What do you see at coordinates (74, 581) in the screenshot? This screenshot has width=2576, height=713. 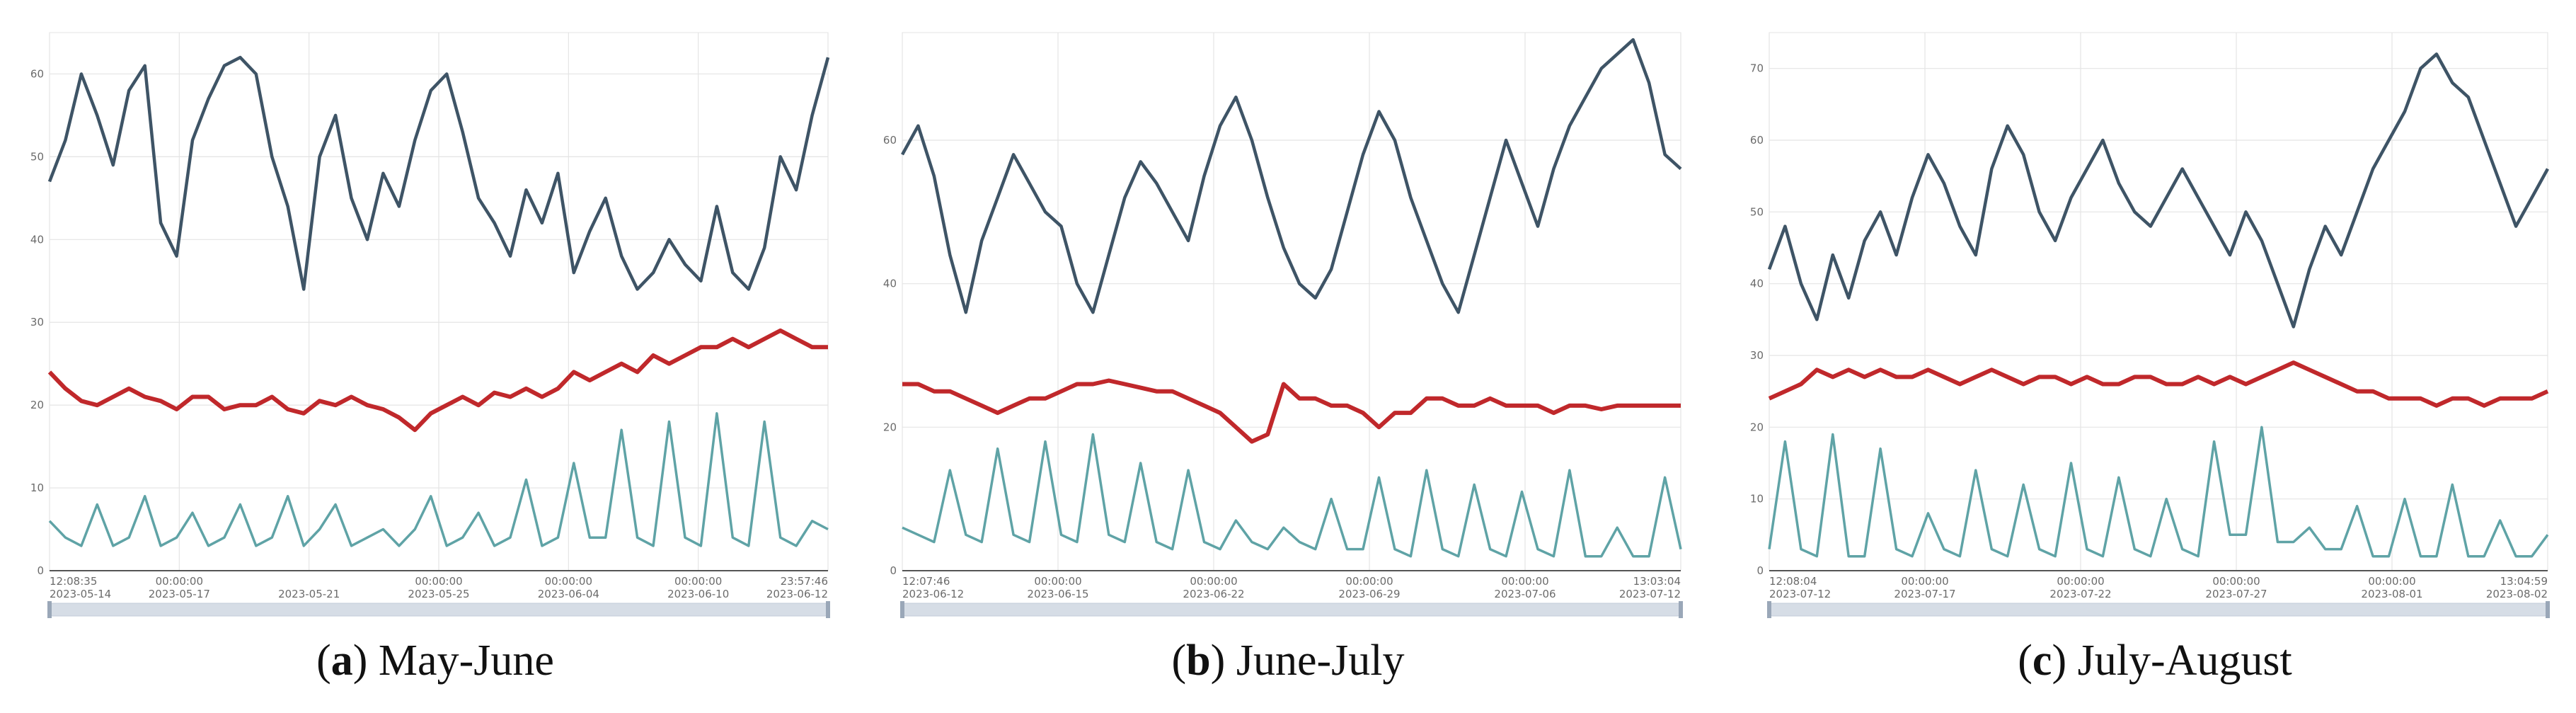 I see `x-tick-time: 12:08:35` at bounding box center [74, 581].